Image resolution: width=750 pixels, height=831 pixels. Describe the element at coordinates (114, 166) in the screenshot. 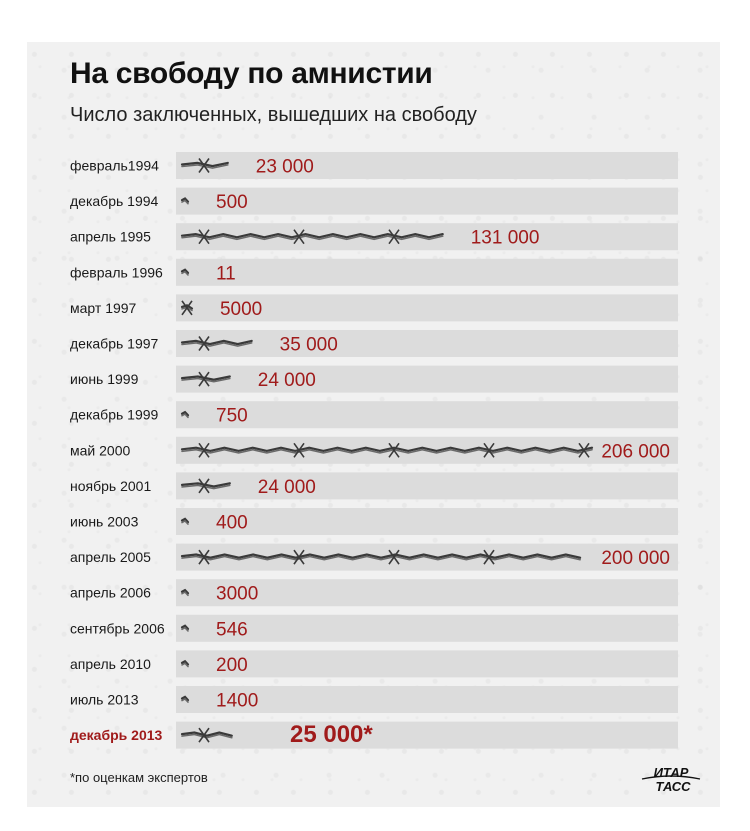

I see `category-label: февраль1994` at that location.